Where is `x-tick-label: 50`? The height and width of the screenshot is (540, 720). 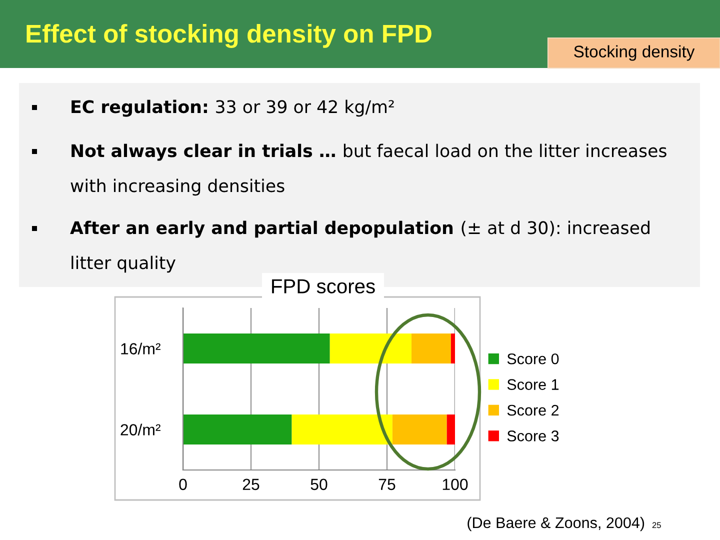 x-tick-label: 50 is located at coordinates (319, 484).